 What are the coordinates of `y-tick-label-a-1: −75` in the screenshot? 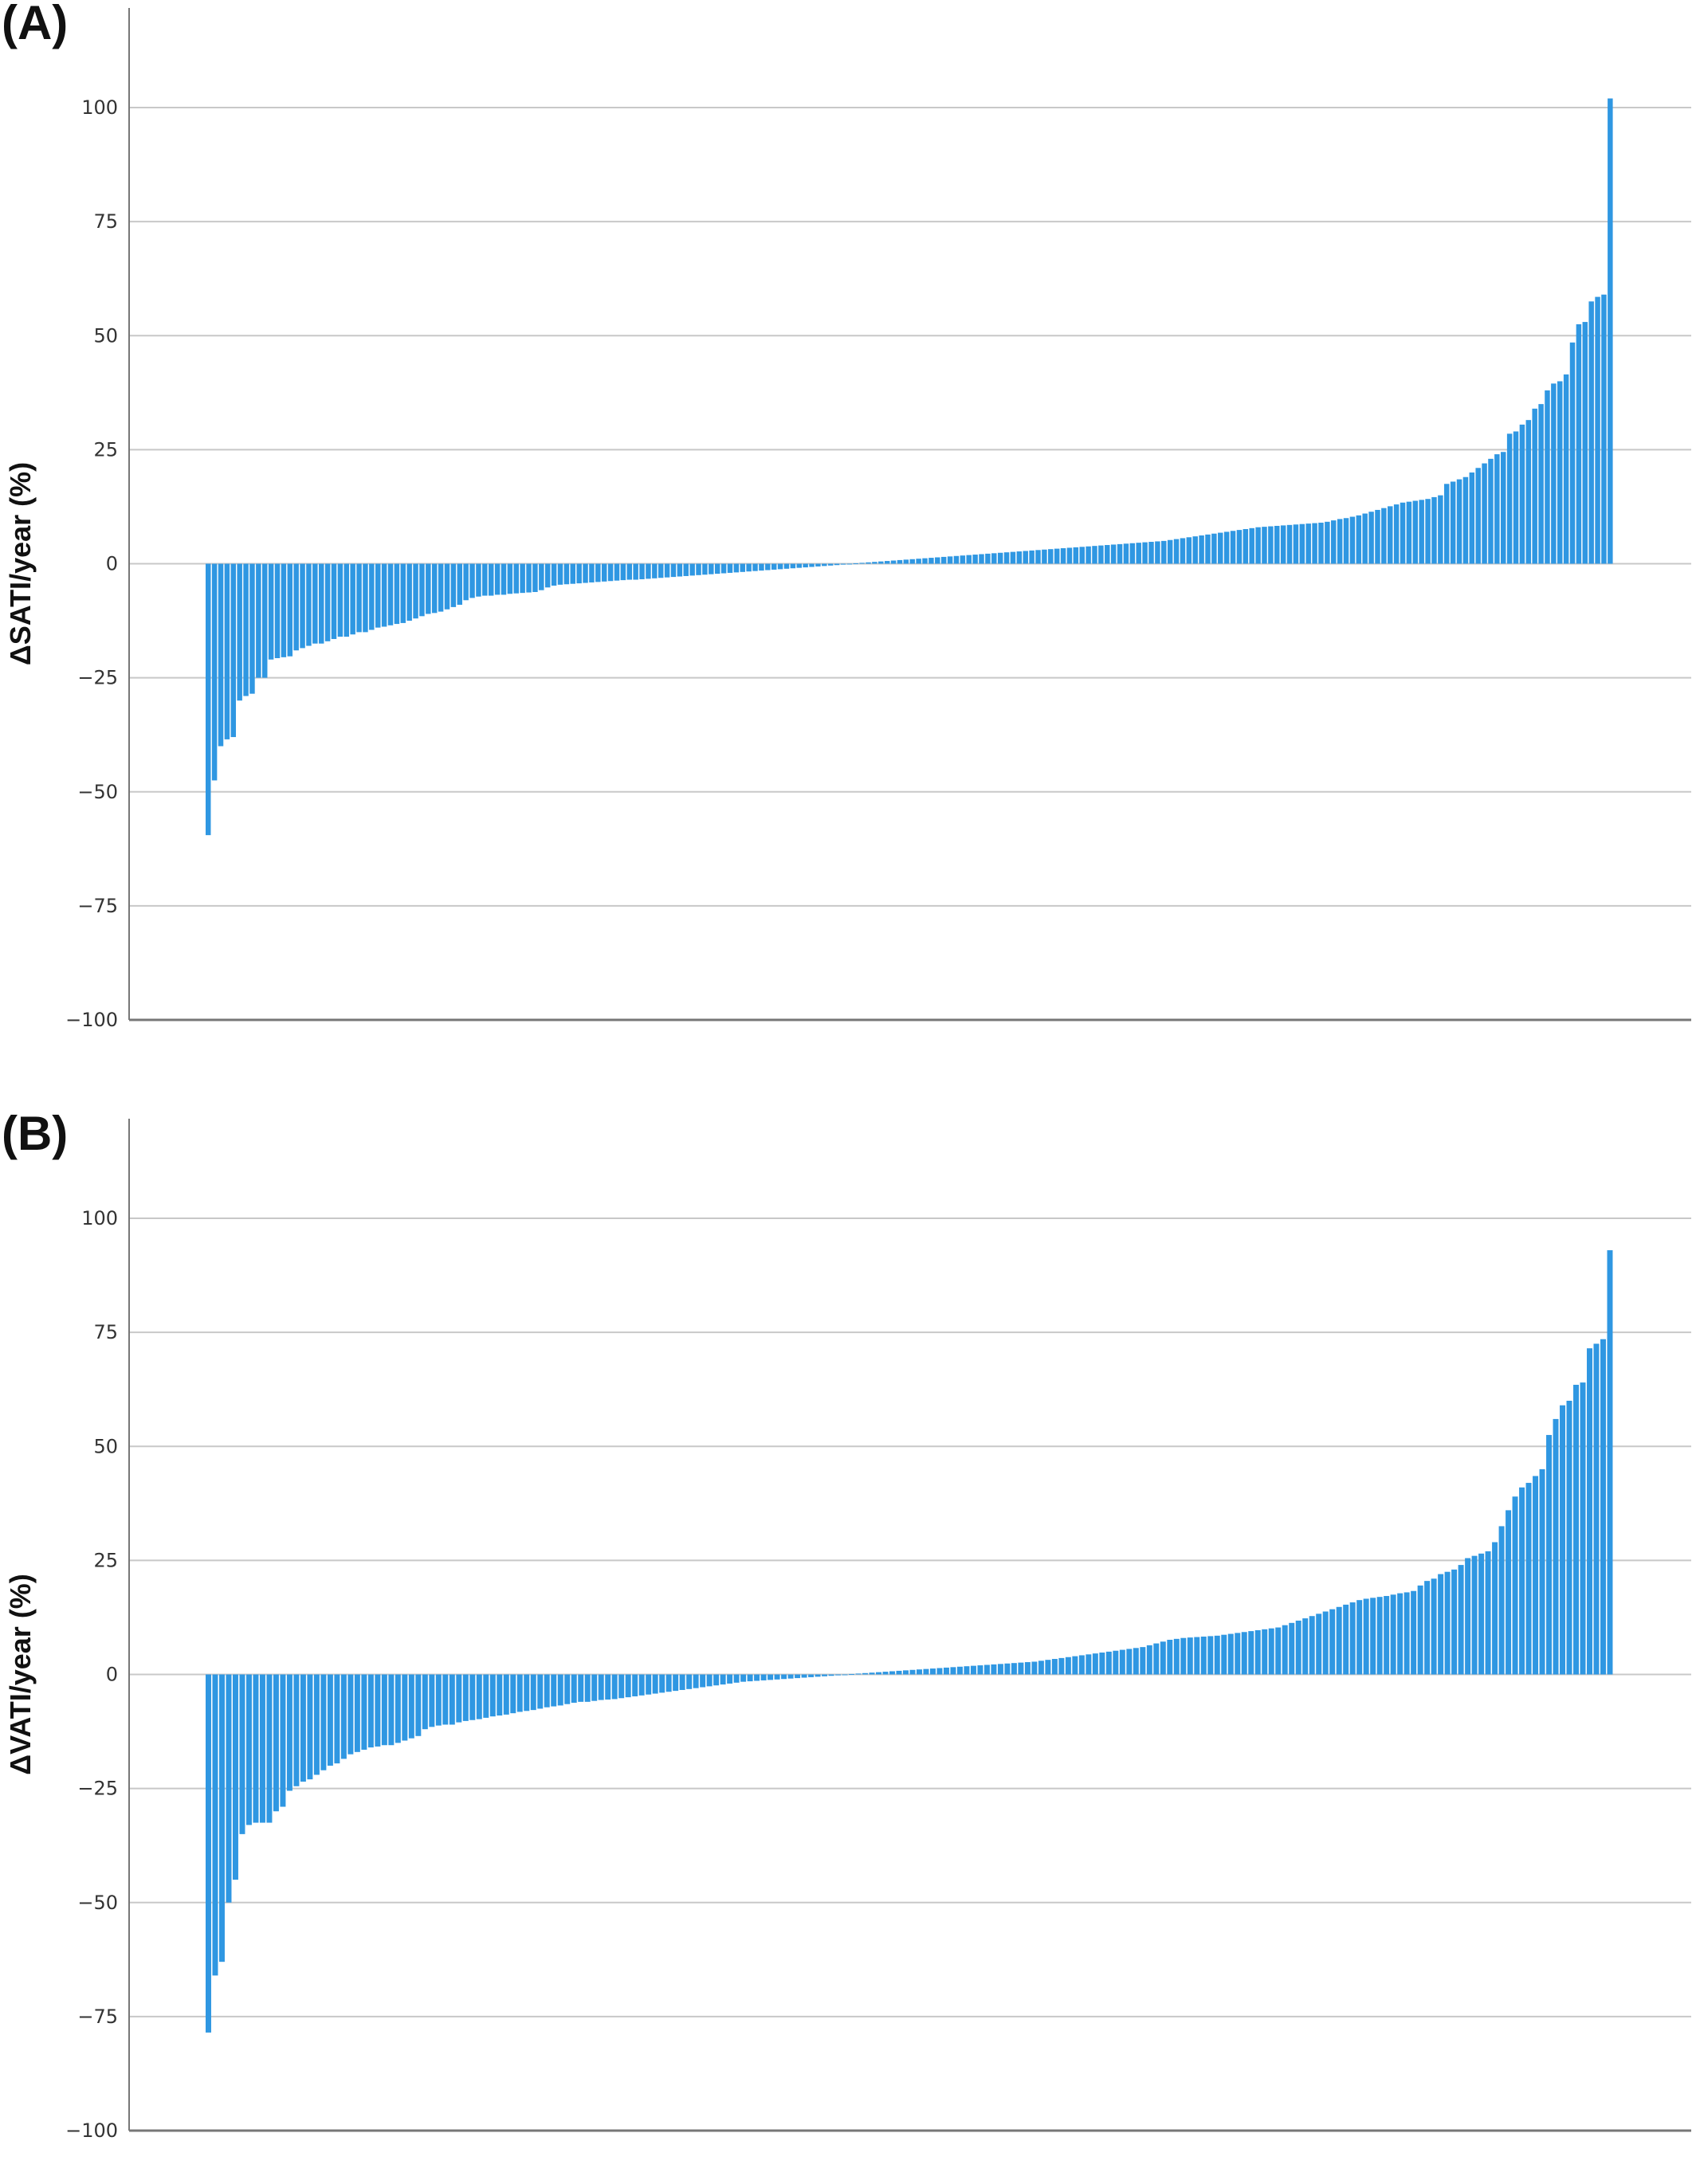 It's located at (97, 906).